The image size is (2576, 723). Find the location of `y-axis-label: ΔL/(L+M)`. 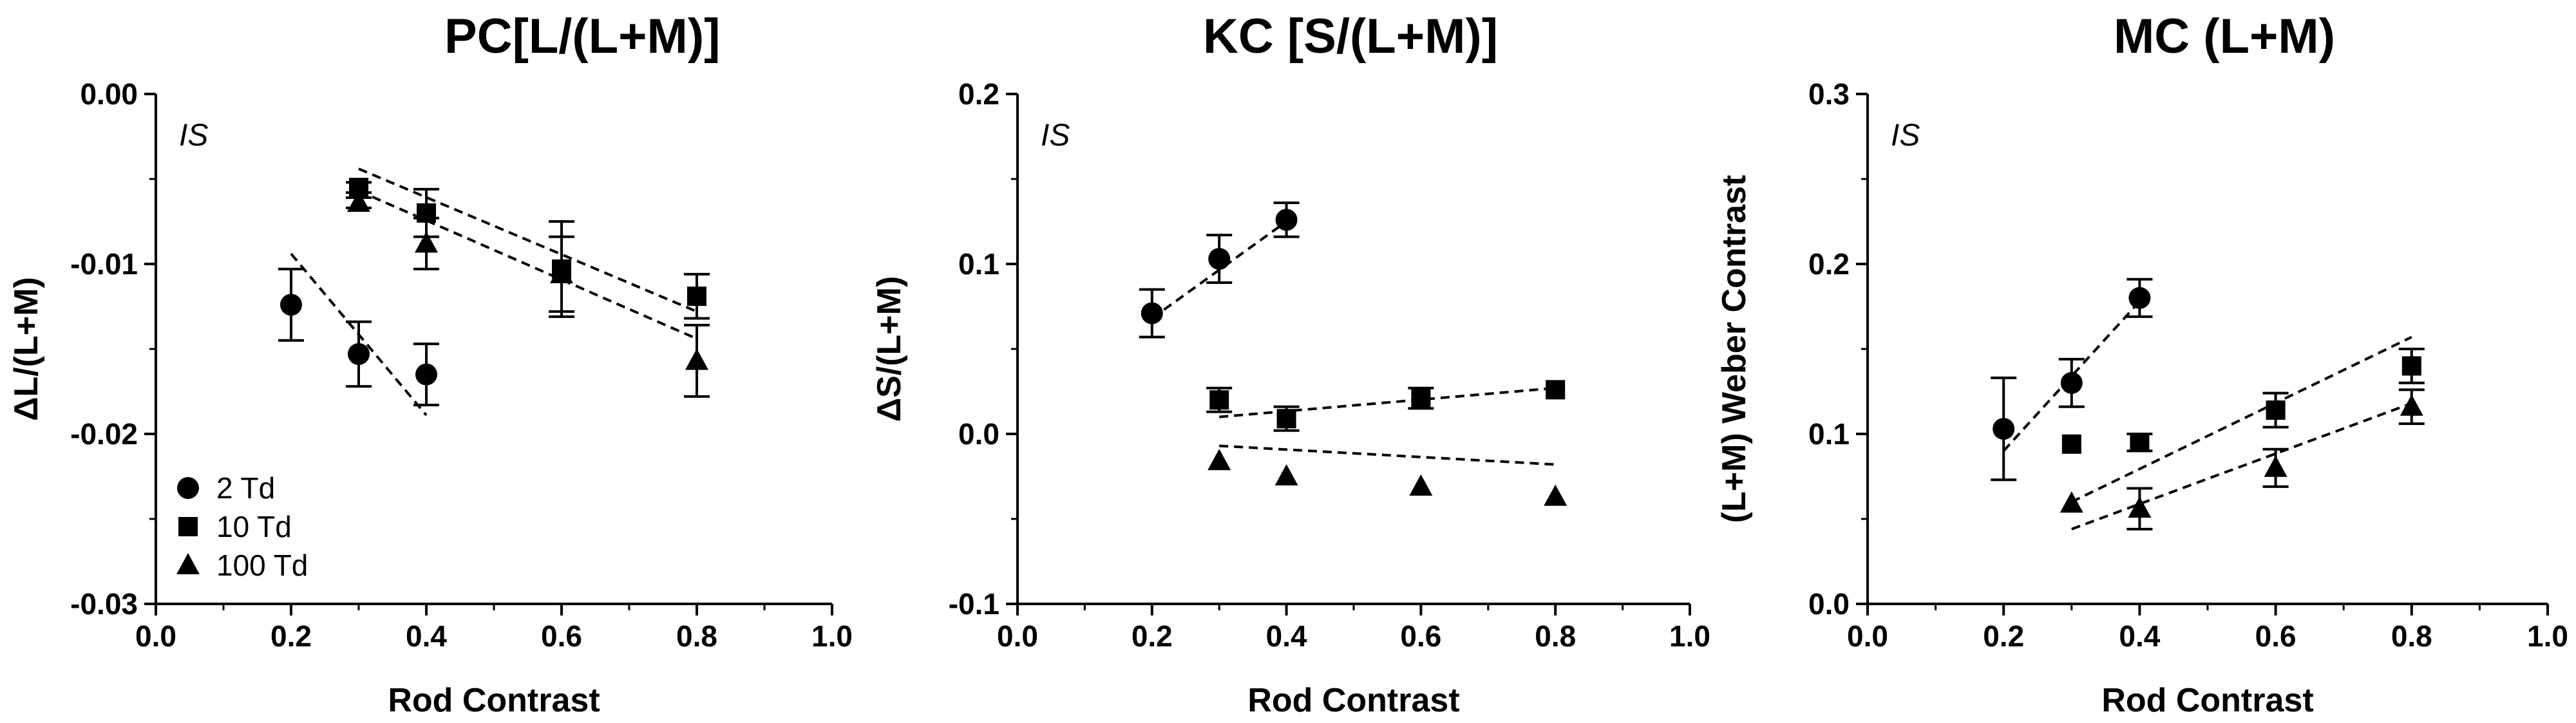

y-axis-label: ΔL/(L+M) is located at coordinates (26, 349).